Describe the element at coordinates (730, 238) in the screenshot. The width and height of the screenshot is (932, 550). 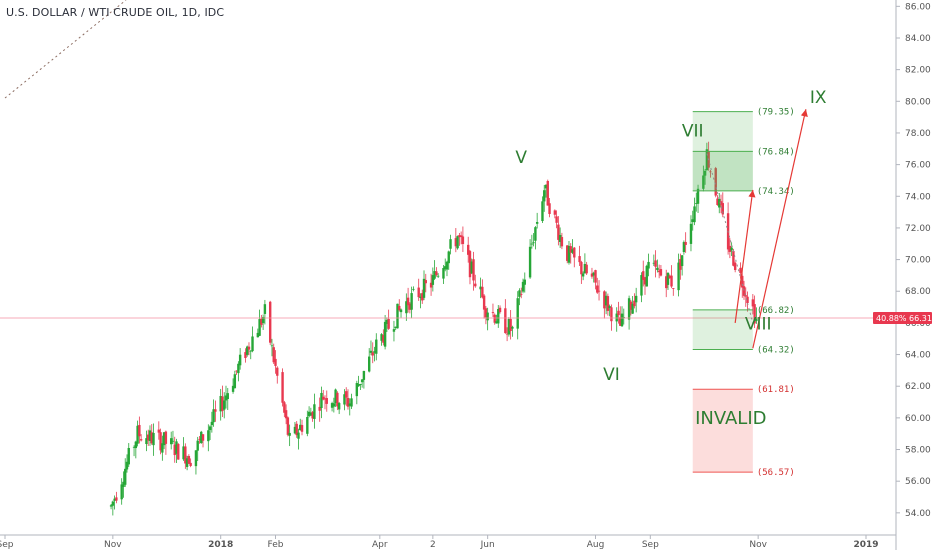
I see `dotted-projection-line` at that location.